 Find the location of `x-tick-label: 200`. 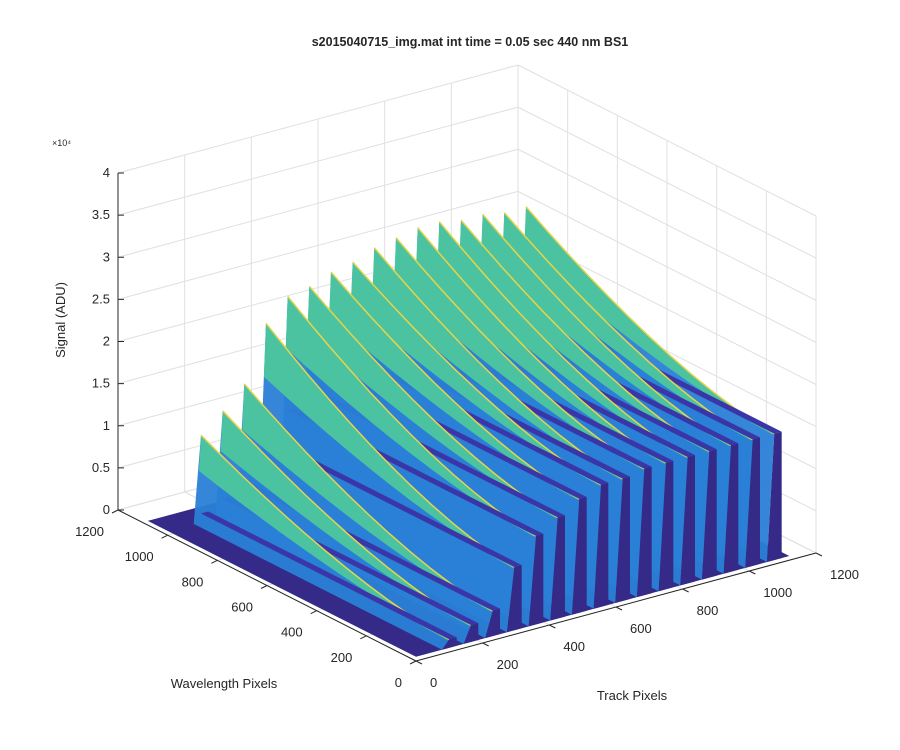

x-tick-label: 200 is located at coordinates (508, 664).